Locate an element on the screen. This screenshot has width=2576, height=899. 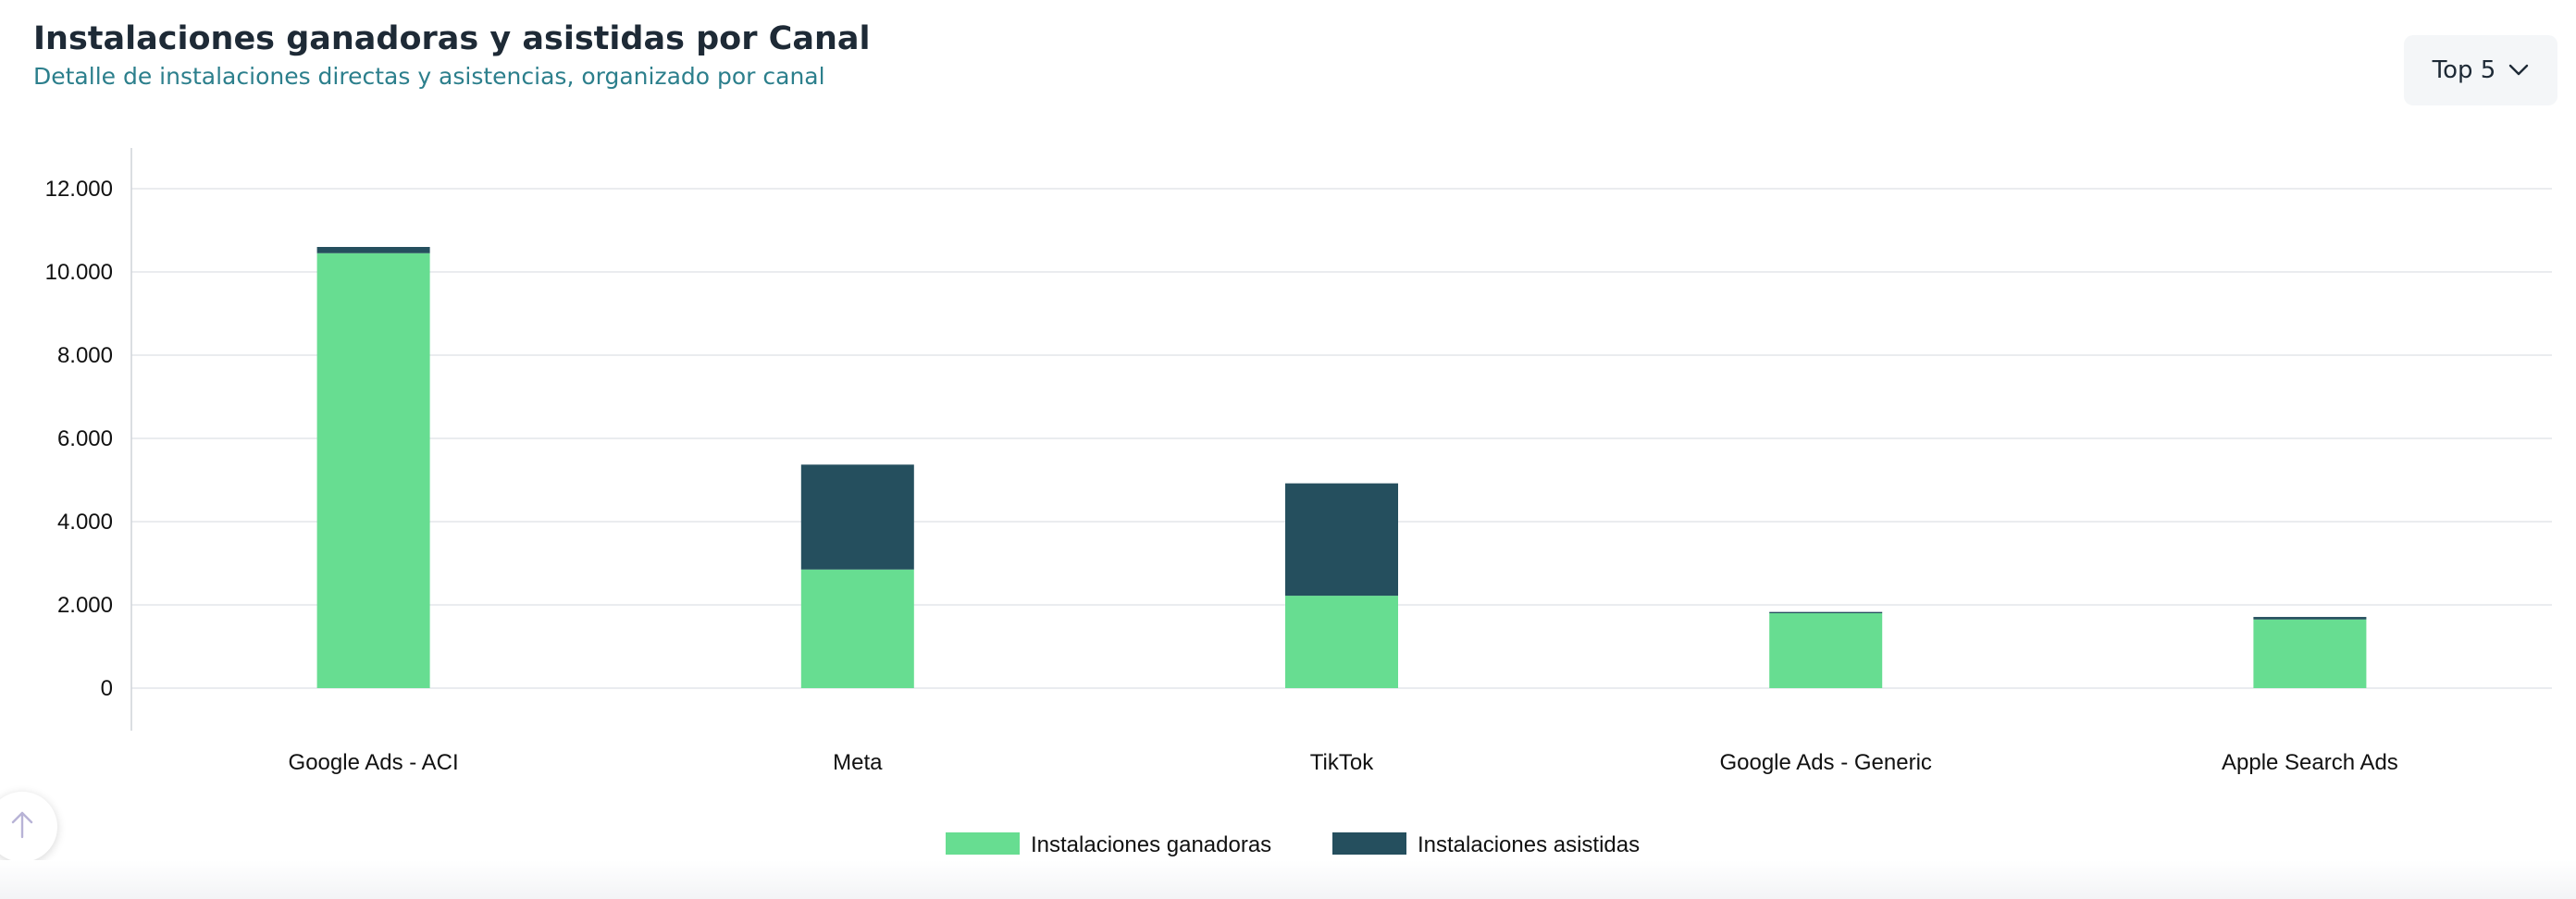
x-tick-label: TikTok is located at coordinates (1342, 762).